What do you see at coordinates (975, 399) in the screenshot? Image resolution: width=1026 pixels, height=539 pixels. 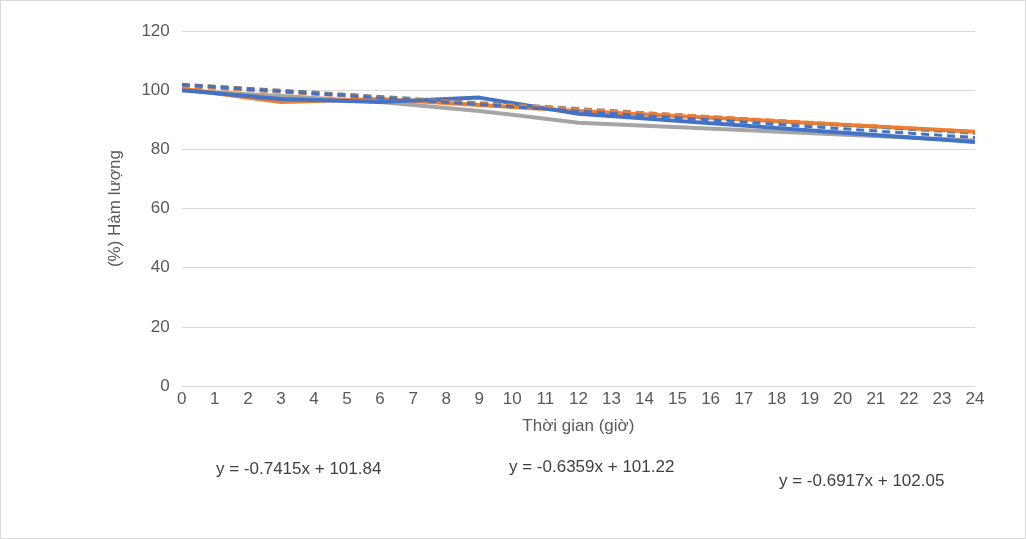 I see `x-tick-label: 24` at bounding box center [975, 399].